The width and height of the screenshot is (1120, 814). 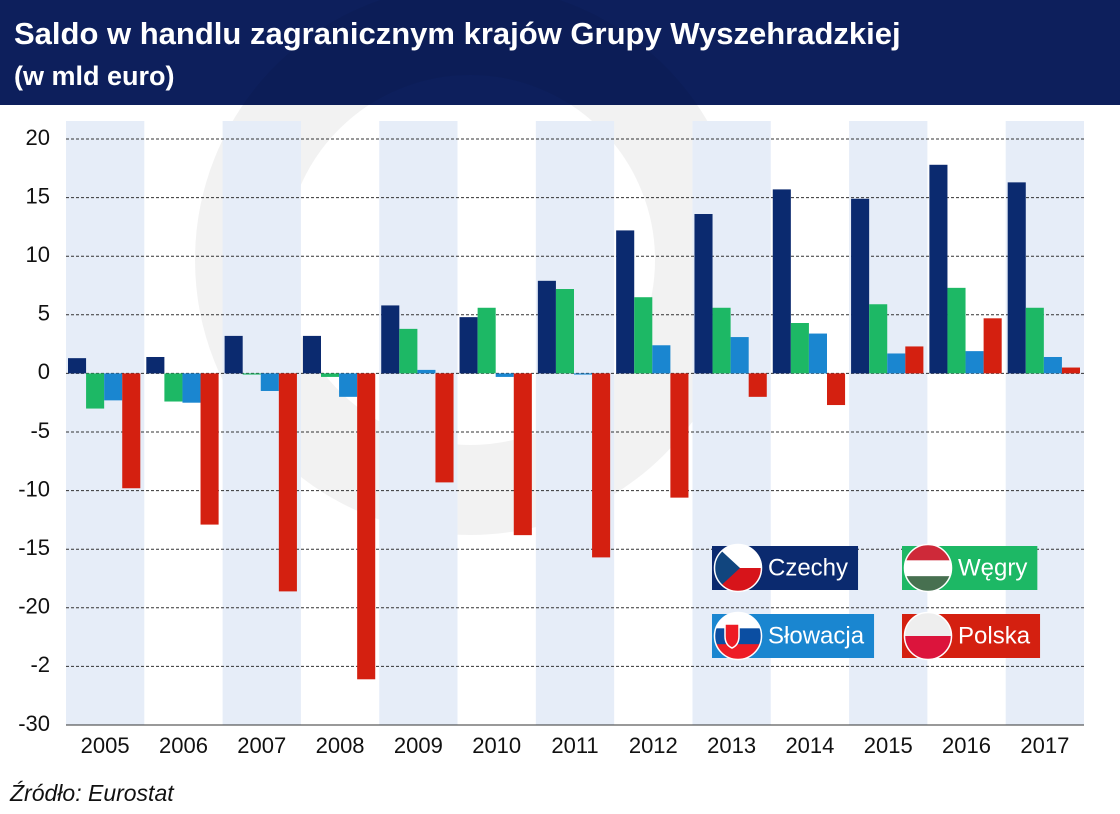 What do you see at coordinates (40, 430) in the screenshot?
I see `y-tick-label: -5` at bounding box center [40, 430].